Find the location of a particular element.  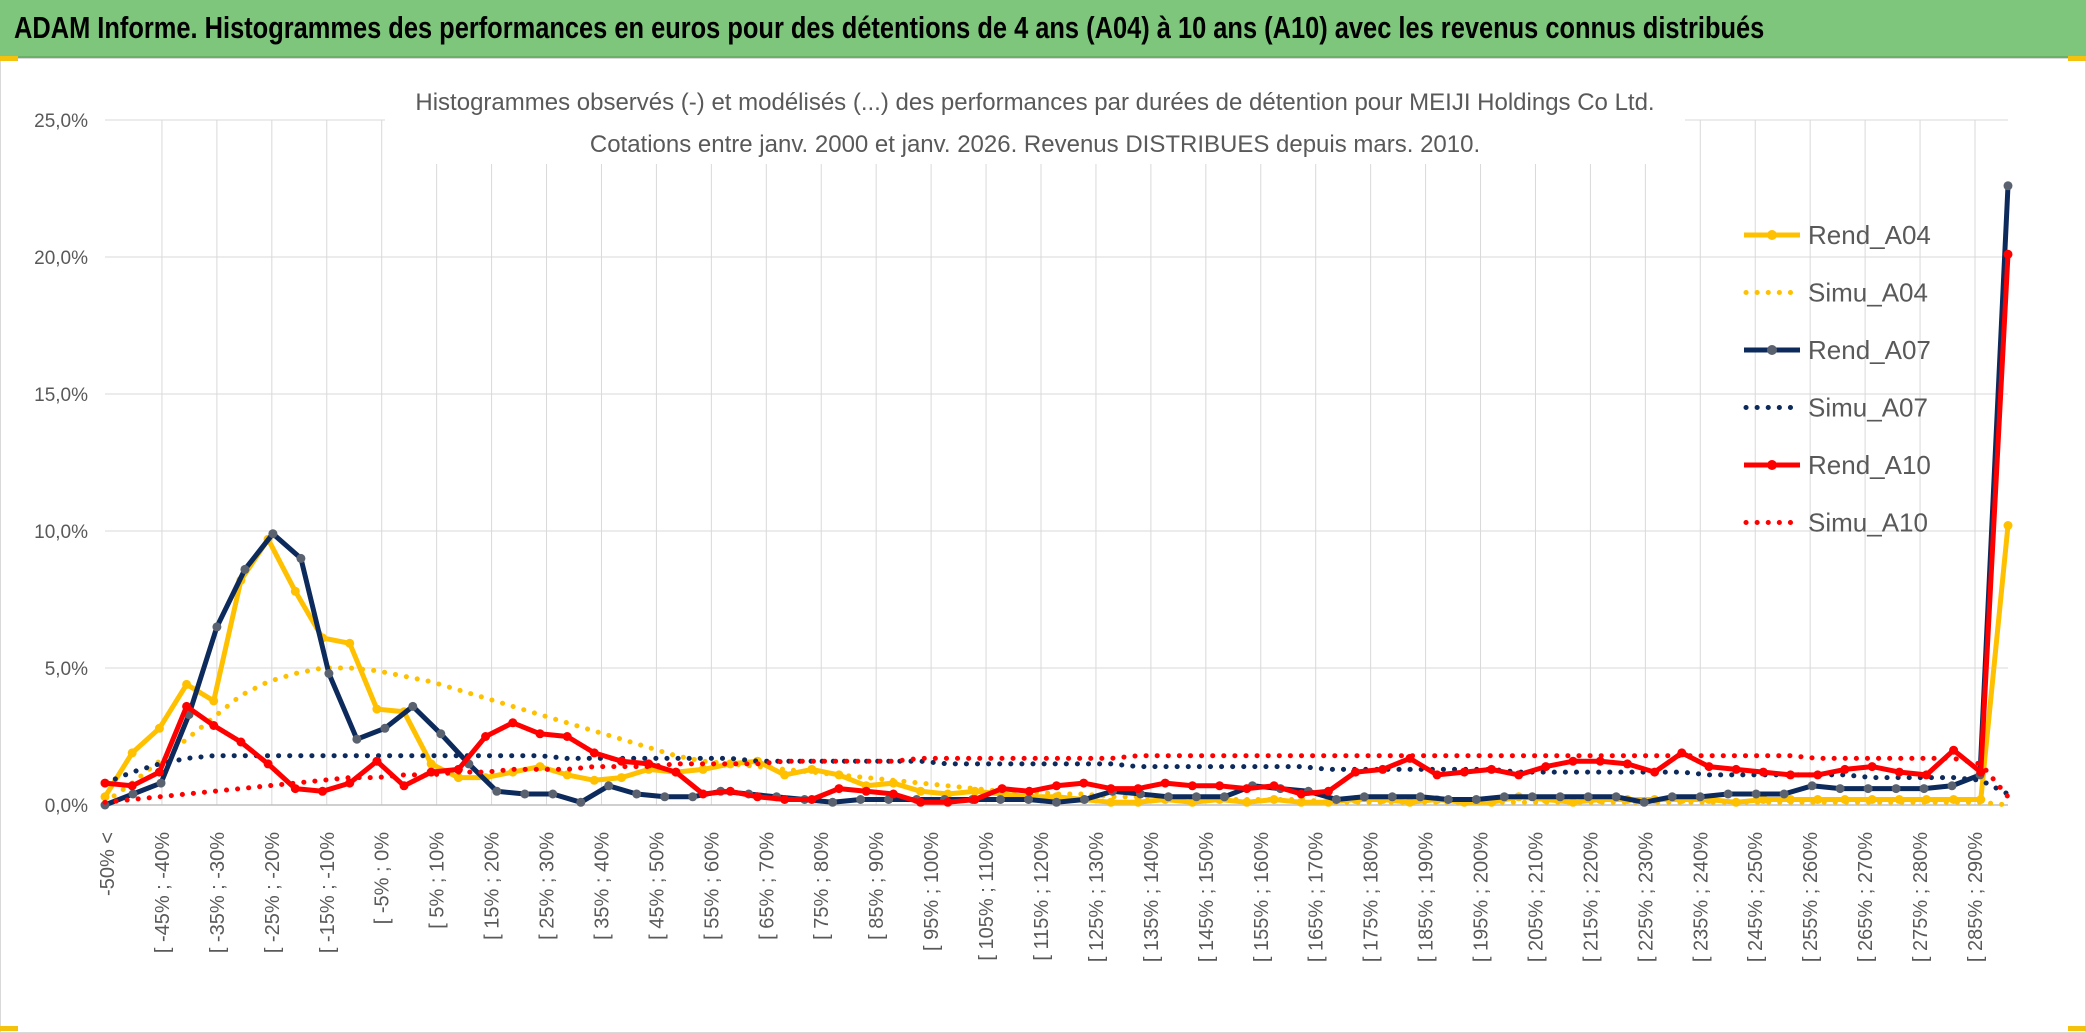

x-tick-label: [ 275% ; 280% is located at coordinates (1921, 897).